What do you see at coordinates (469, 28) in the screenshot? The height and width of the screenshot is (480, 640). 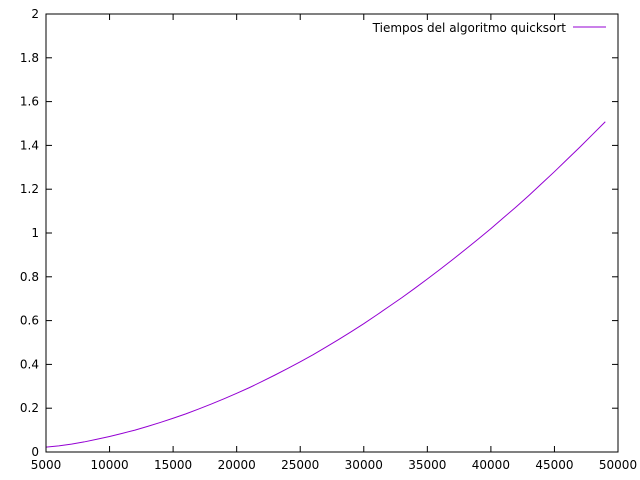 I see `legend-label: Tiempos del algoritmo quicksort` at bounding box center [469, 28].